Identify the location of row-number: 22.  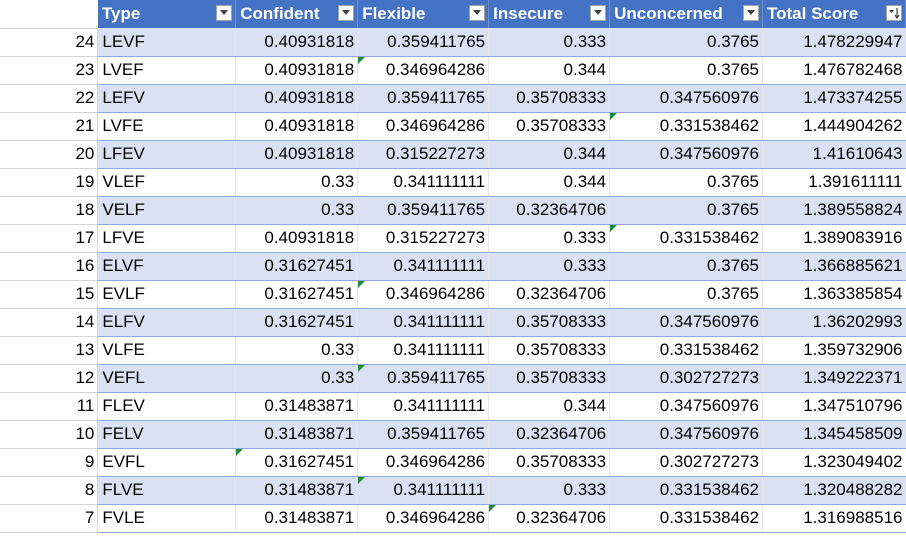
(49, 98).